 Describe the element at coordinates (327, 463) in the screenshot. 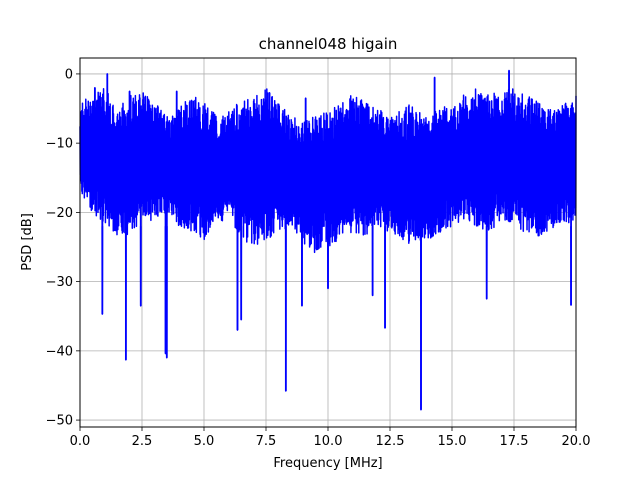

I see `x-axis-label: Frequency [MHz]` at that location.